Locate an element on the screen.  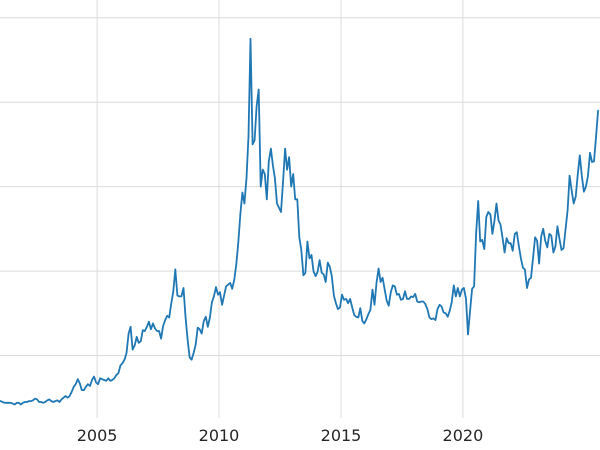
x-axis-tick-label: 2010 is located at coordinates (219, 435).